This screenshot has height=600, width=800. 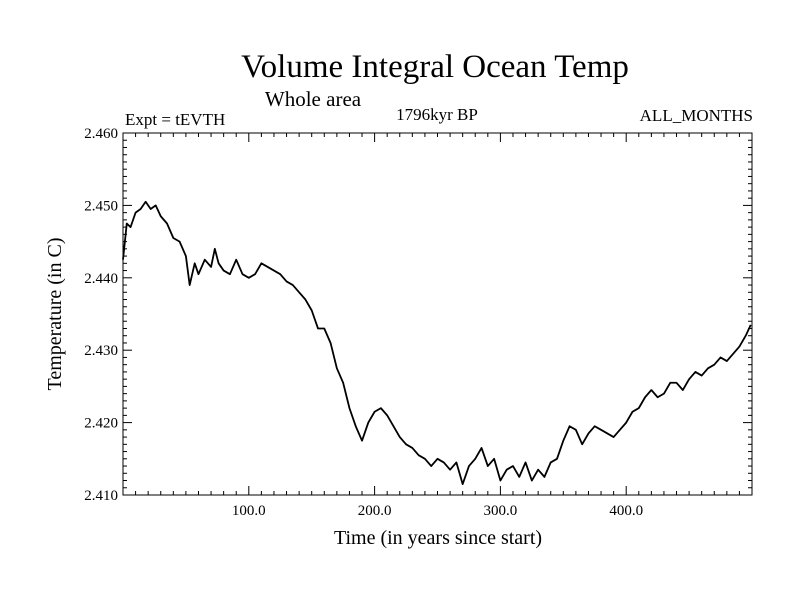 I want to click on y-tick-label: 2.450, so click(x=101, y=206).